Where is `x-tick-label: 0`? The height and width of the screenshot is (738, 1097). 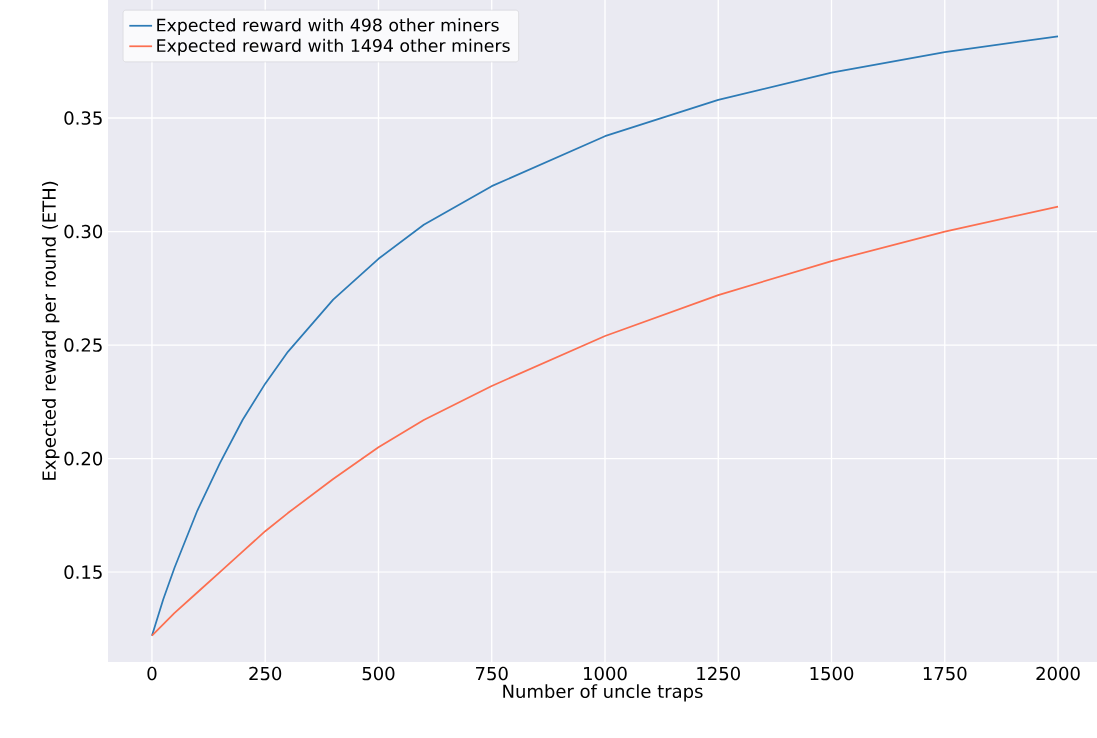
x-tick-label: 0 is located at coordinates (152, 673).